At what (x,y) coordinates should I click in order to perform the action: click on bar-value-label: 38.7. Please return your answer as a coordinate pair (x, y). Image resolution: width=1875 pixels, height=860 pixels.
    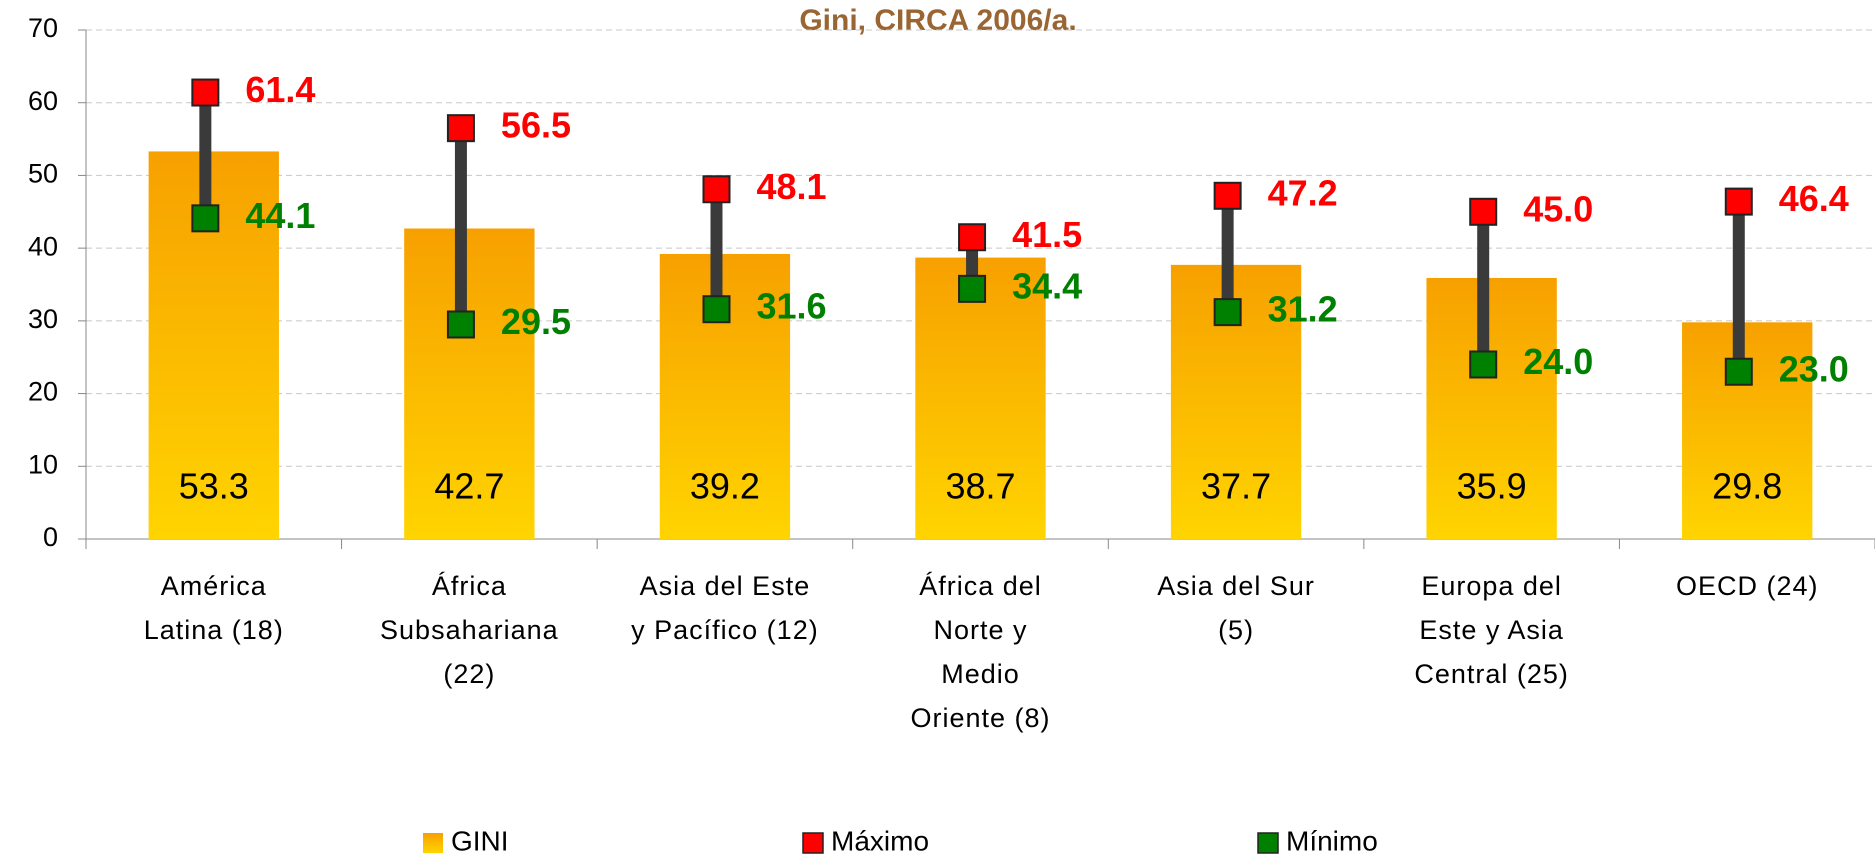
    Looking at the image, I should click on (980, 486).